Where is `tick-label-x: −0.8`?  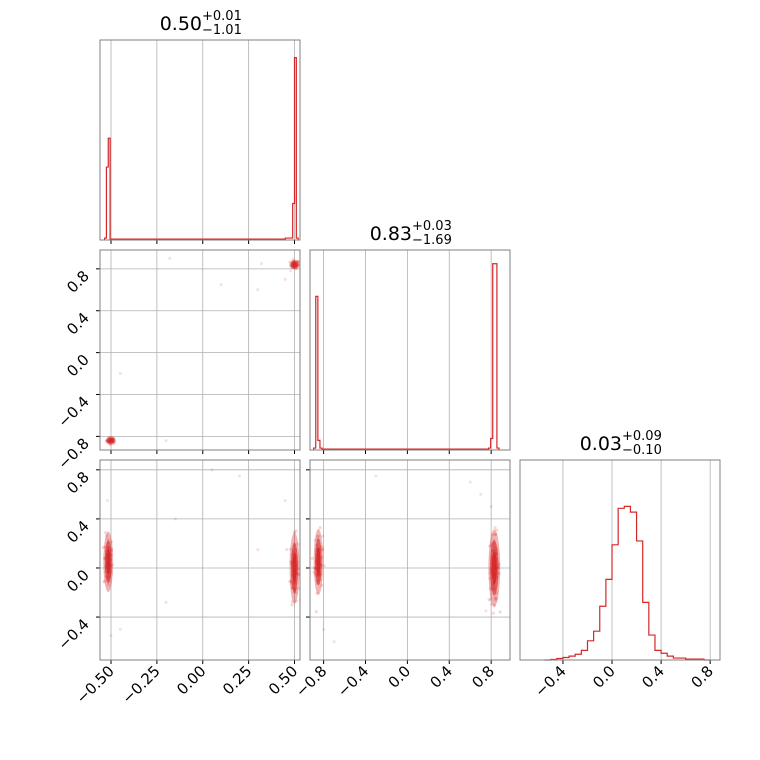
tick-label-x: −0.8 is located at coordinates (311, 681).